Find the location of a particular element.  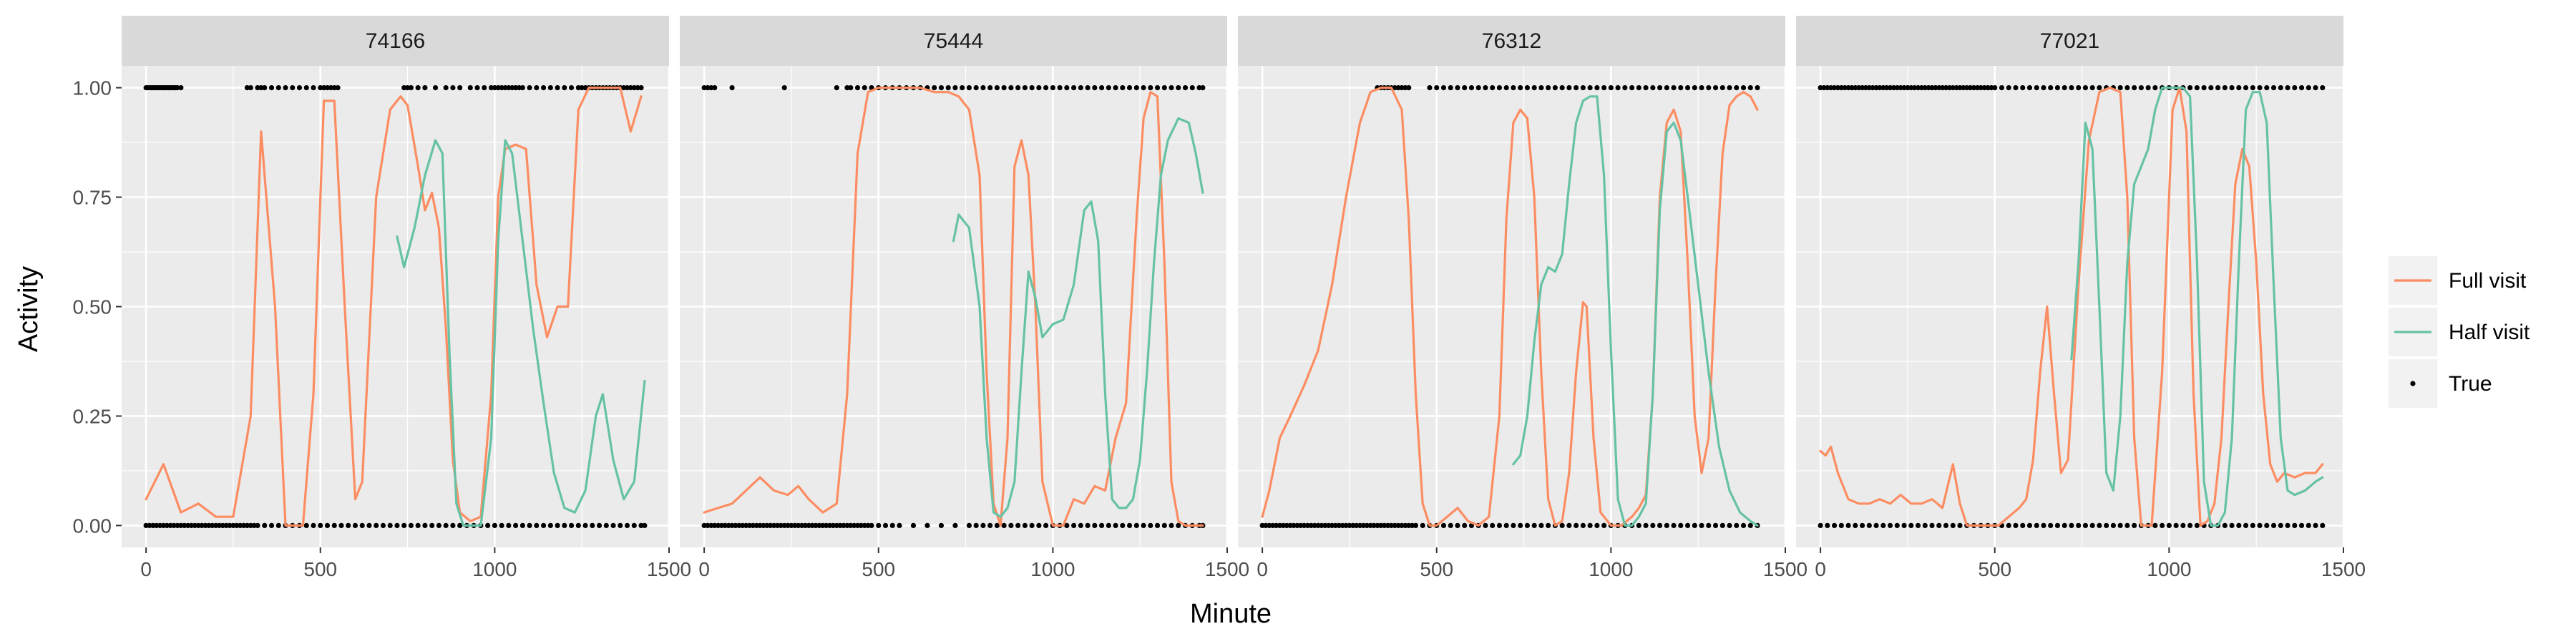

x-tick-label: 0 is located at coordinates (1262, 569).